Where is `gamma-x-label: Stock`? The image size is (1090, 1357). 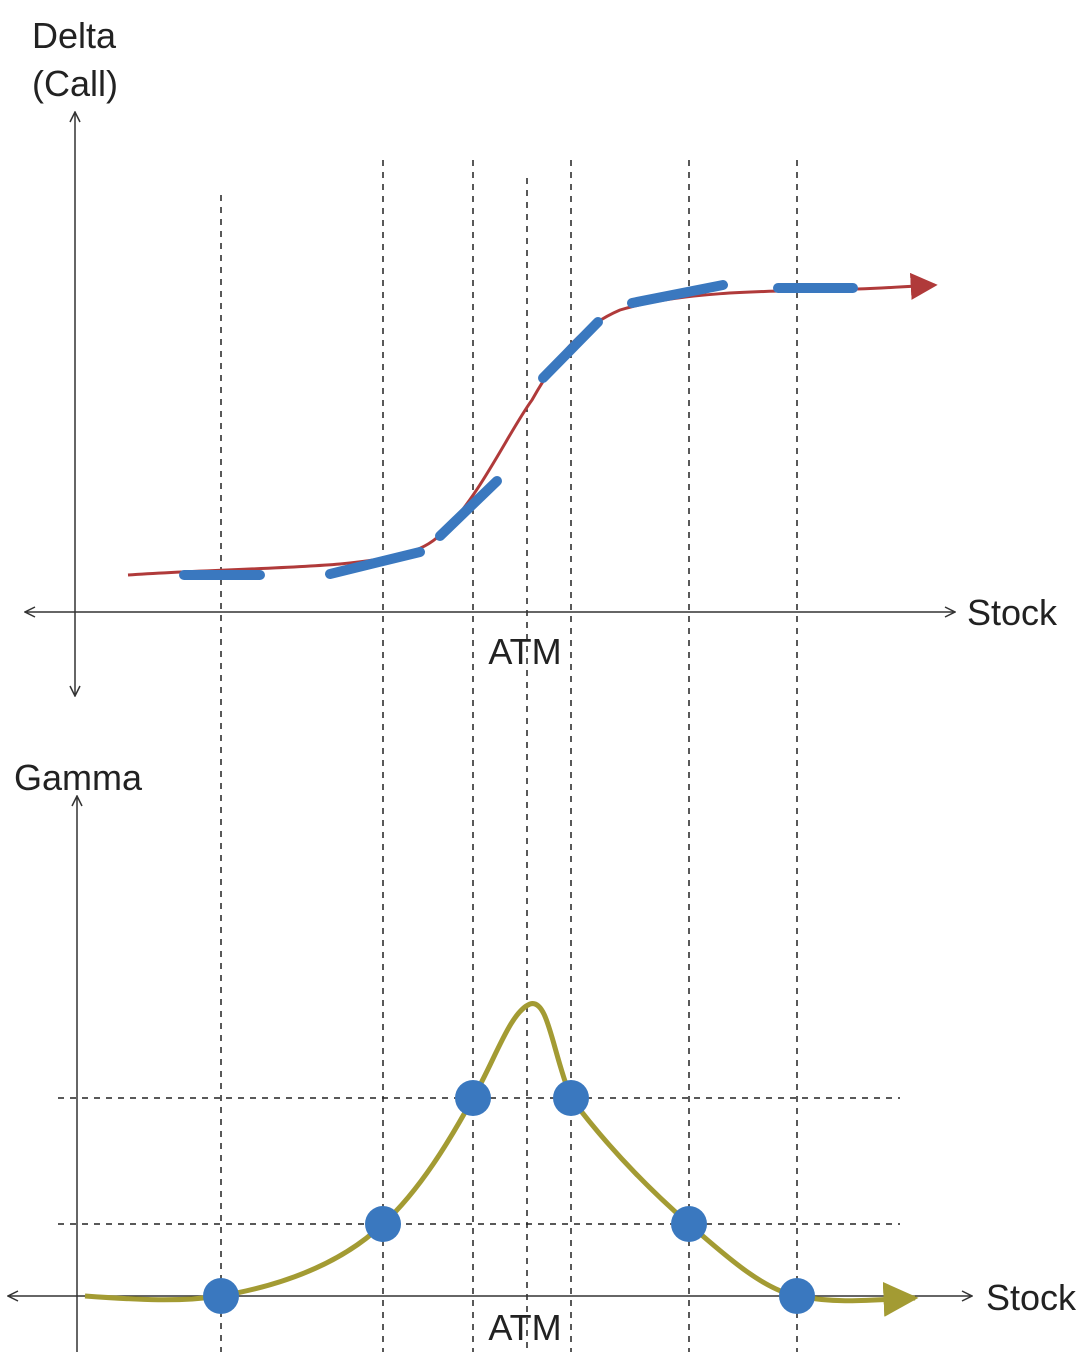
gamma-x-label: Stock is located at coordinates (1031, 1297).